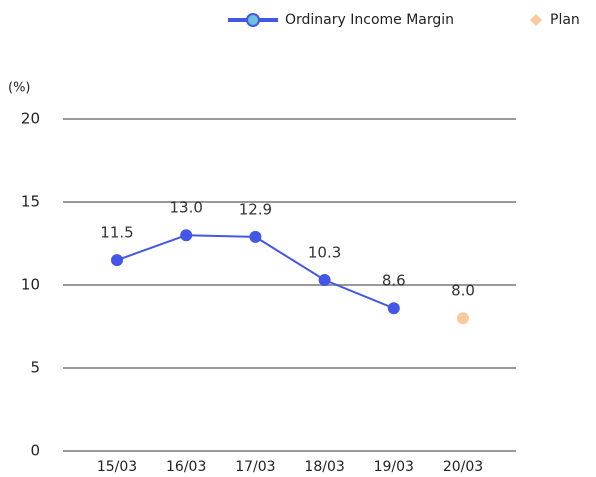 This screenshot has width=596, height=477. Describe the element at coordinates (255, 209) in the screenshot. I see `value-label: 12.9` at that location.